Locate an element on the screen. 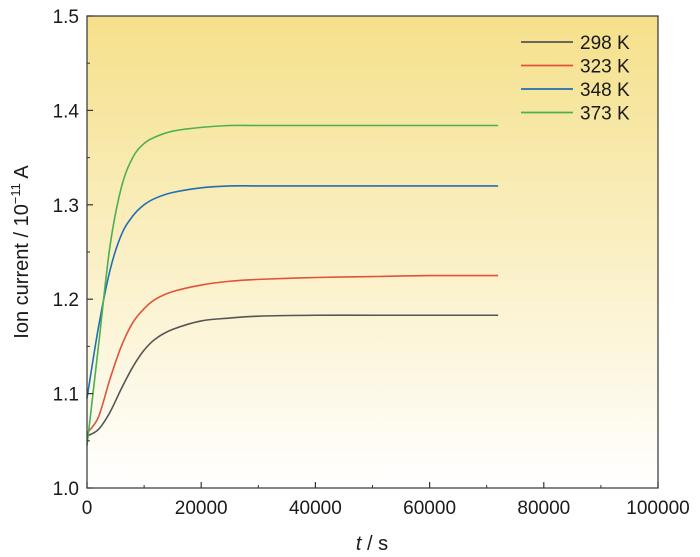 This screenshot has height=557, width=700. x-axis-title: t / s is located at coordinates (372, 544).